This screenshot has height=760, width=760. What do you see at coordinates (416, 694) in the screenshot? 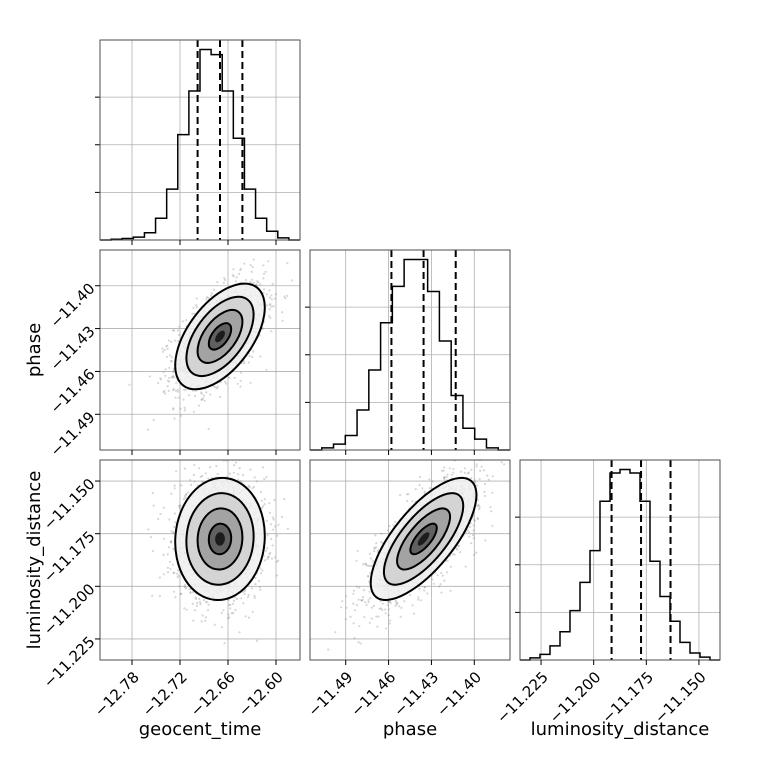
I see `x-tick-label: −11.43` at bounding box center [416, 694].